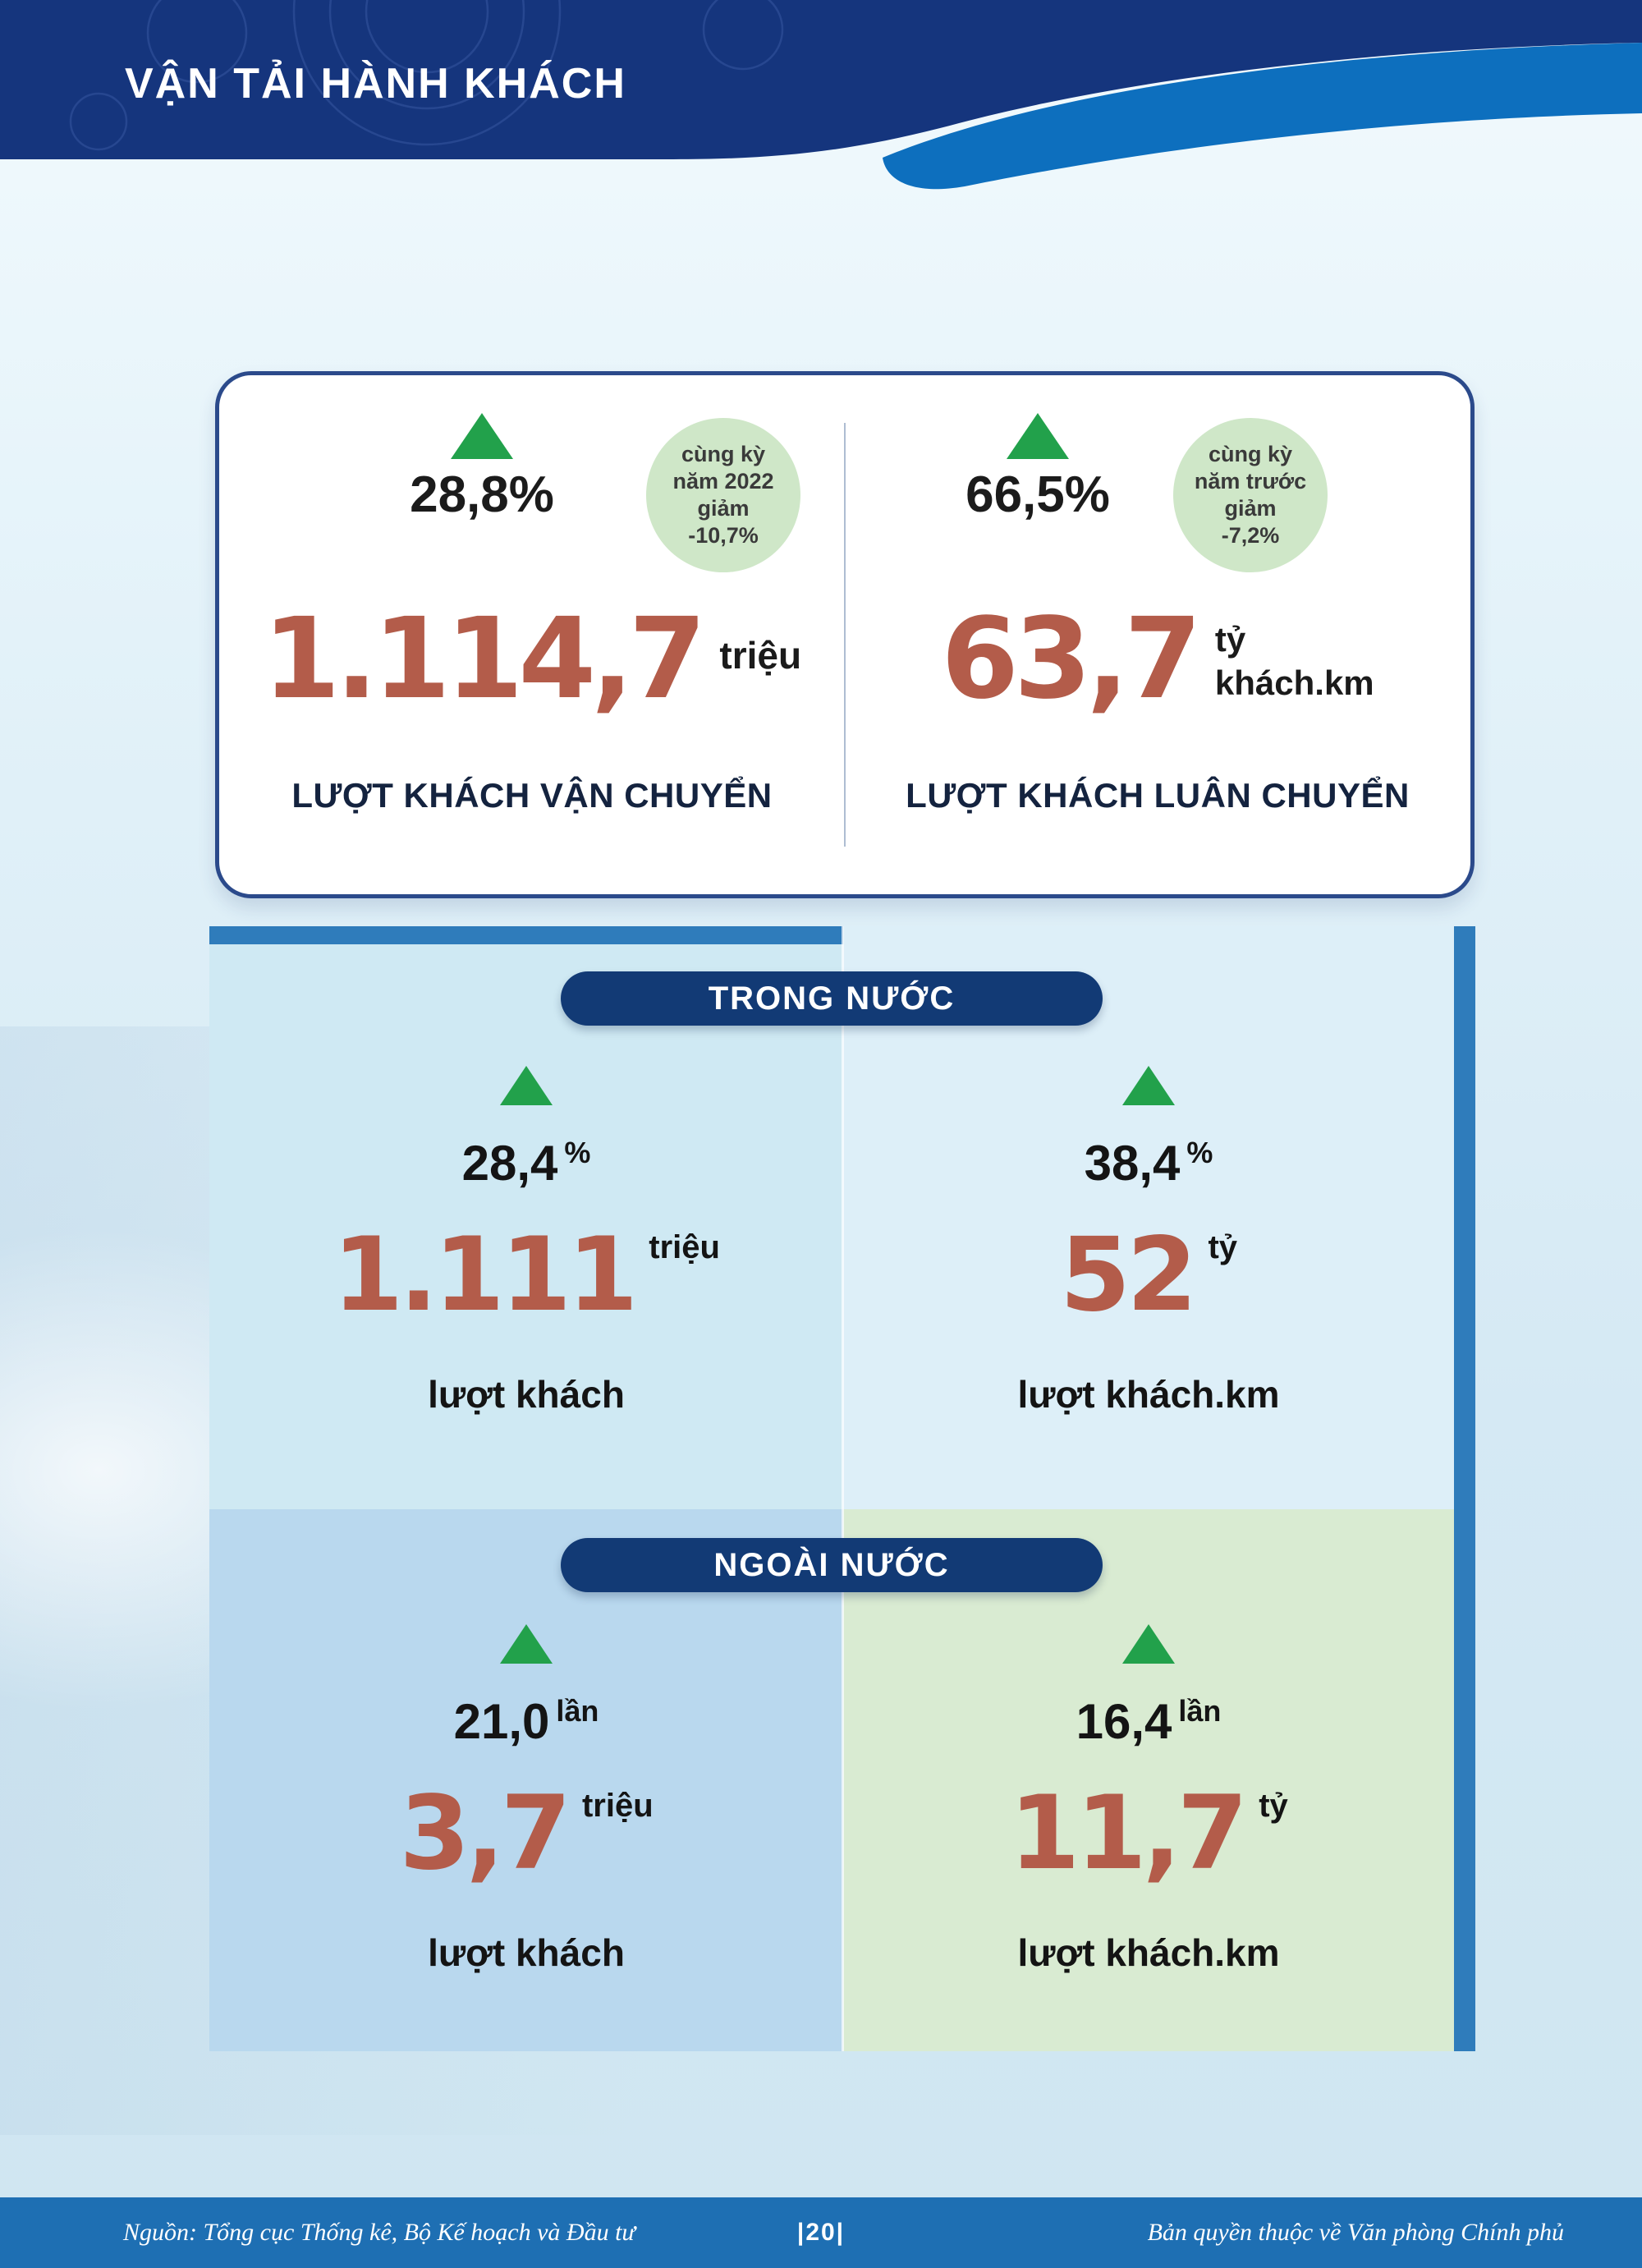 The height and width of the screenshot is (2268, 1642). Describe the element at coordinates (1250, 481) in the screenshot. I see `badge-line: năm trước` at that location.